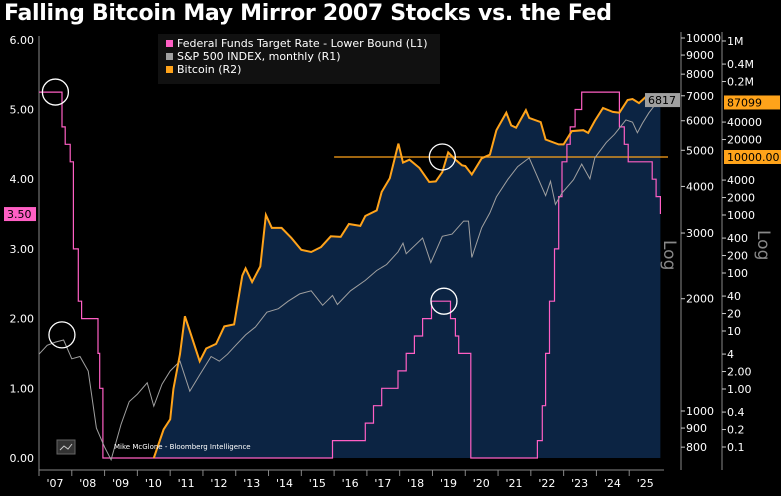 This screenshot has height=496, width=781. Describe the element at coordinates (730, 354) in the screenshot. I see `right2-tick-label: 4` at that location.